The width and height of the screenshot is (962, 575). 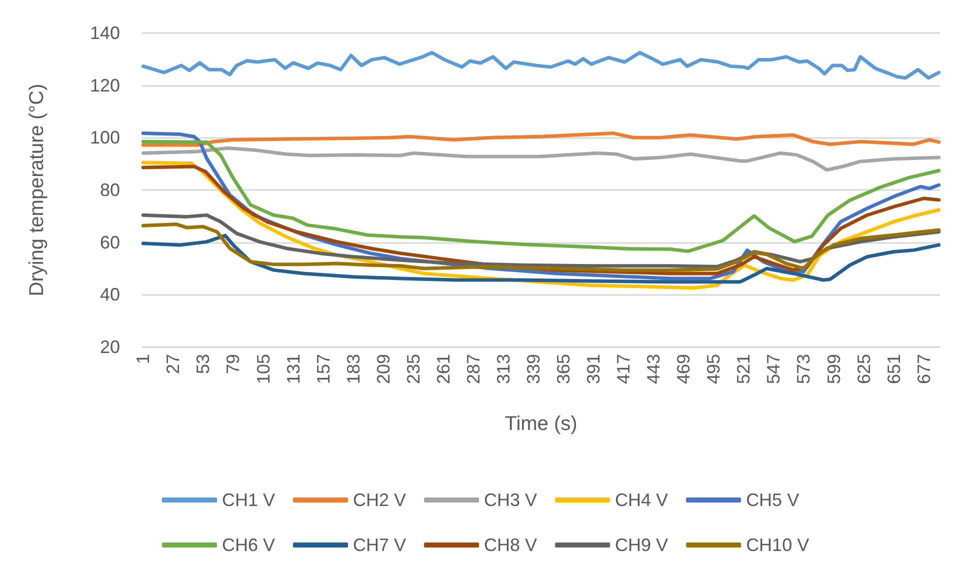 What do you see at coordinates (323, 369) in the screenshot?
I see `x-tick-label: 157` at bounding box center [323, 369].